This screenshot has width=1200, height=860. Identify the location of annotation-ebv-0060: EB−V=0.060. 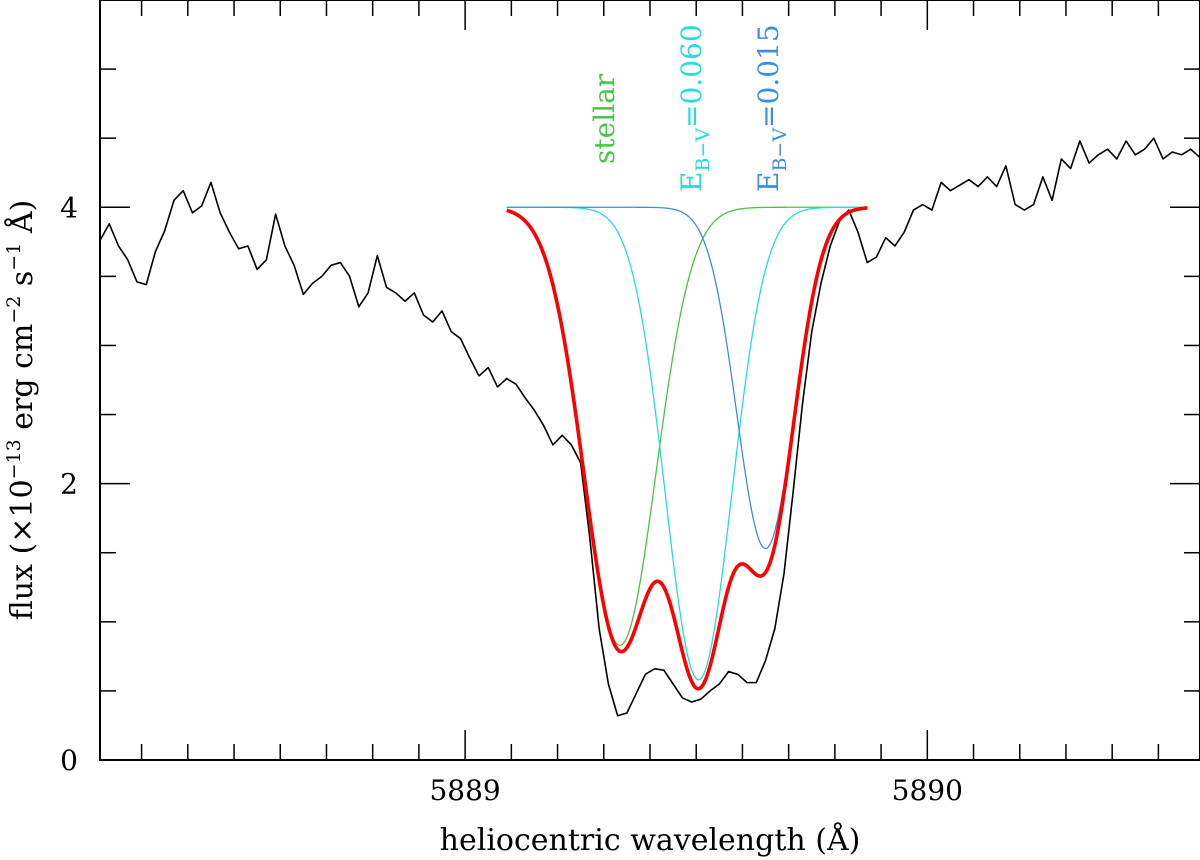
(694, 108).